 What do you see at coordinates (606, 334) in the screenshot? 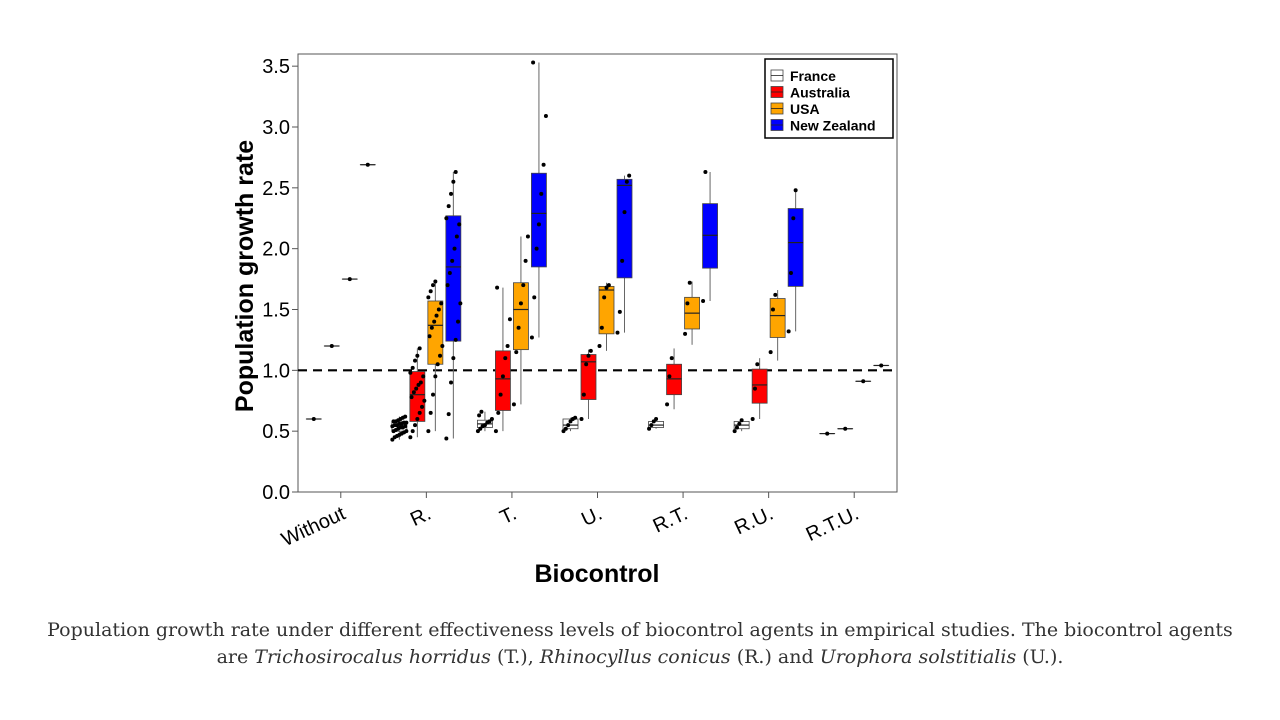
I see `series-usa` at bounding box center [606, 334].